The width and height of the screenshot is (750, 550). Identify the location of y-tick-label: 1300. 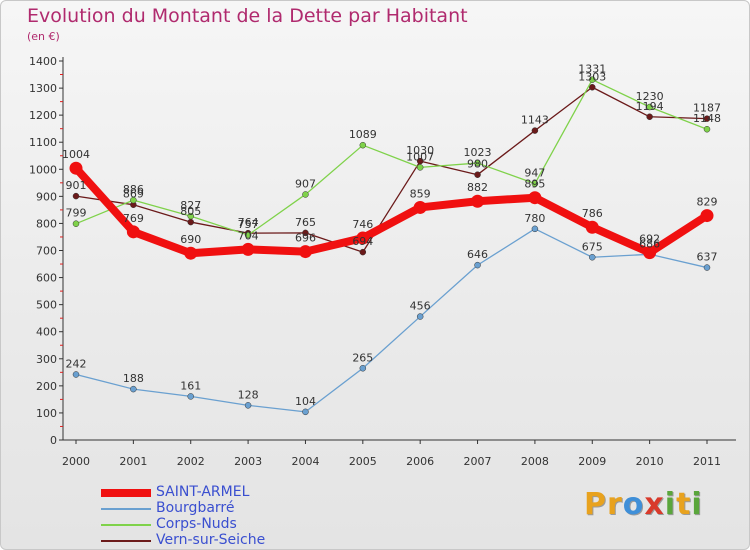
(43, 88).